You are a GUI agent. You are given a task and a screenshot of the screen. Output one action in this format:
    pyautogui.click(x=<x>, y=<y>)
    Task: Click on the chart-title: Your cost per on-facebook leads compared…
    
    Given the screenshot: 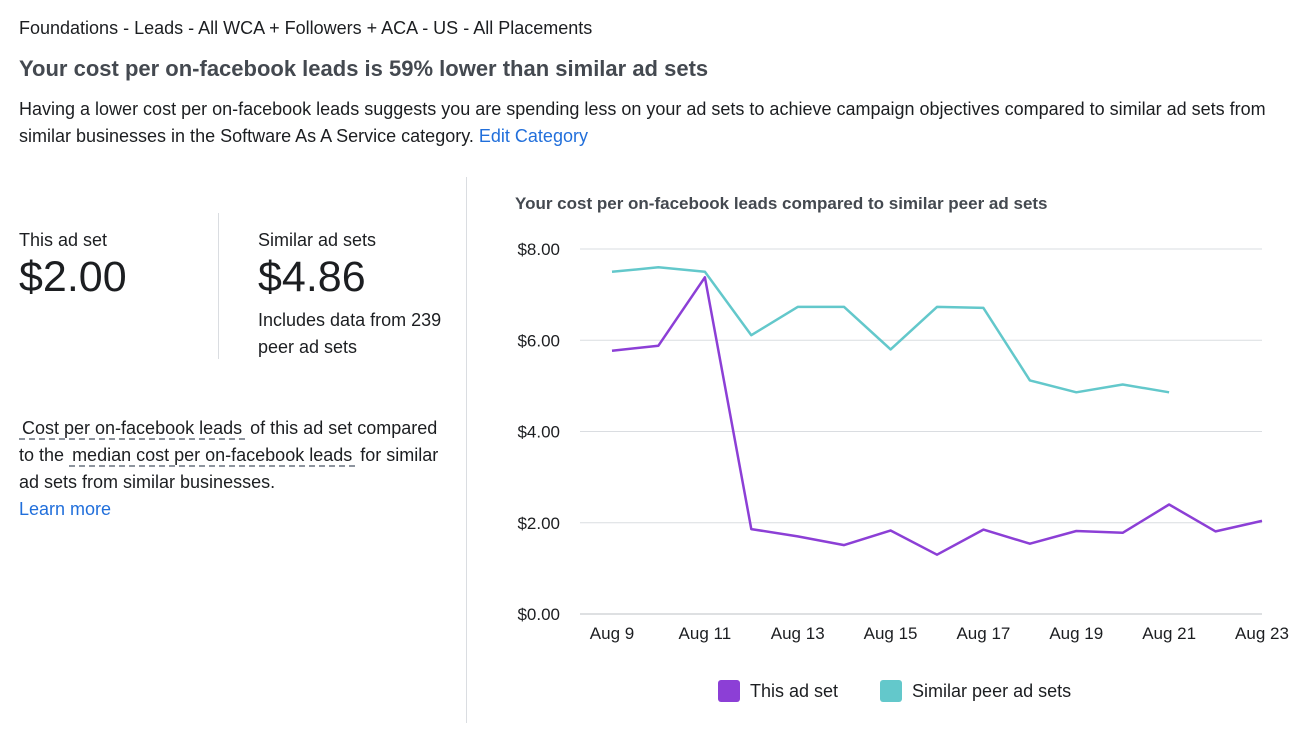 What is the action you would take?
    pyautogui.click(x=781, y=203)
    